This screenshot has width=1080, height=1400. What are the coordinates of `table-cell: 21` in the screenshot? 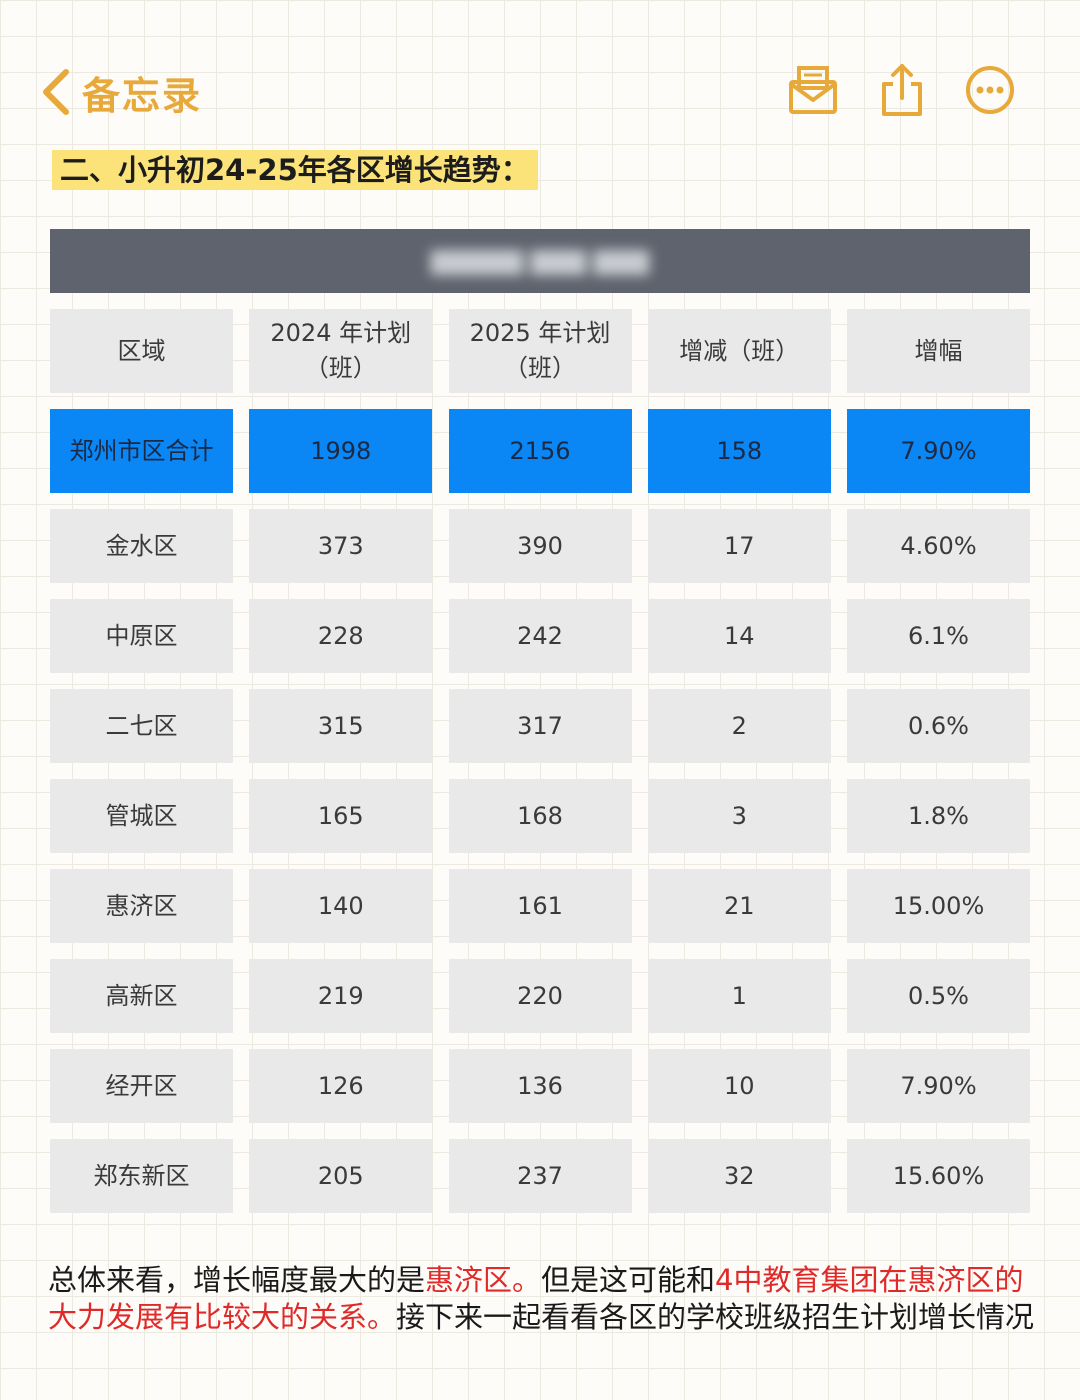 It's located at (739, 906).